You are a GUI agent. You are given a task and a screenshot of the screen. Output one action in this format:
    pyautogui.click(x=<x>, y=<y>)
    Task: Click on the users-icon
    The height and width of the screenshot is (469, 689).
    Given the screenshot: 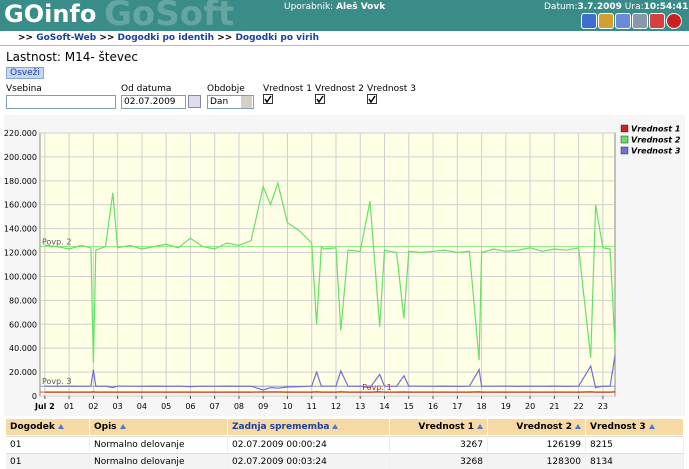 What is the action you would take?
    pyautogui.click(x=623, y=21)
    